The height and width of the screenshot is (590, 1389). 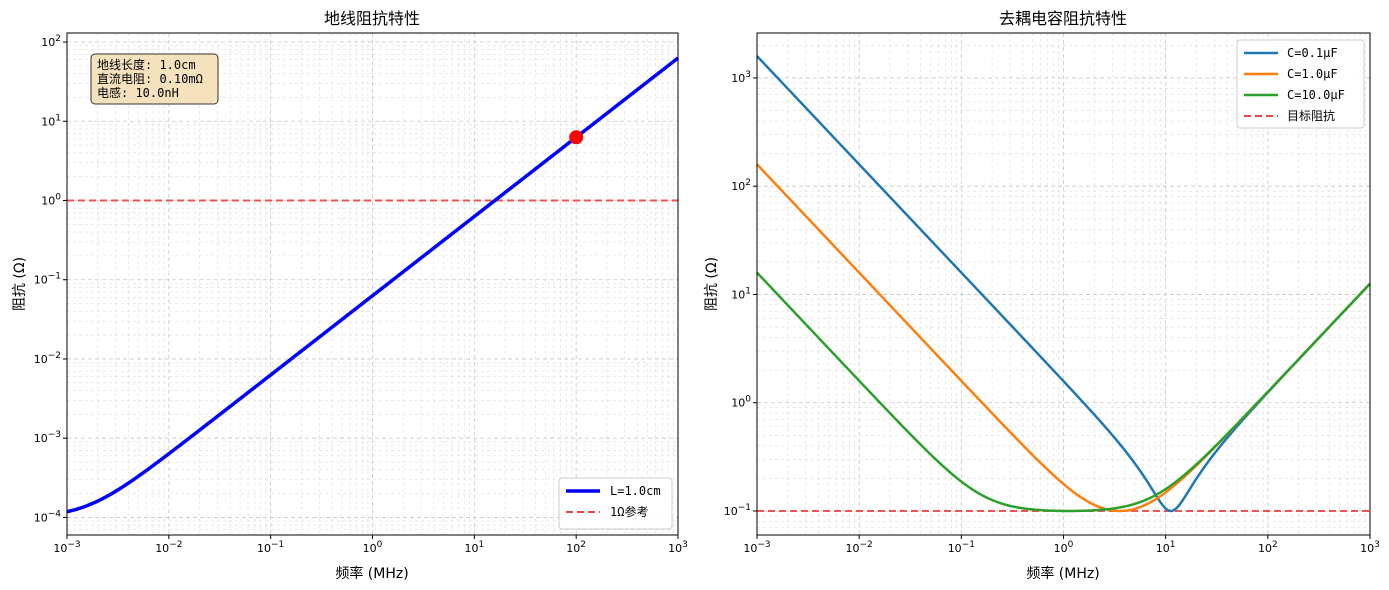 I want to click on ground-x-axis-label: 频率 (MHz), so click(x=371, y=573).